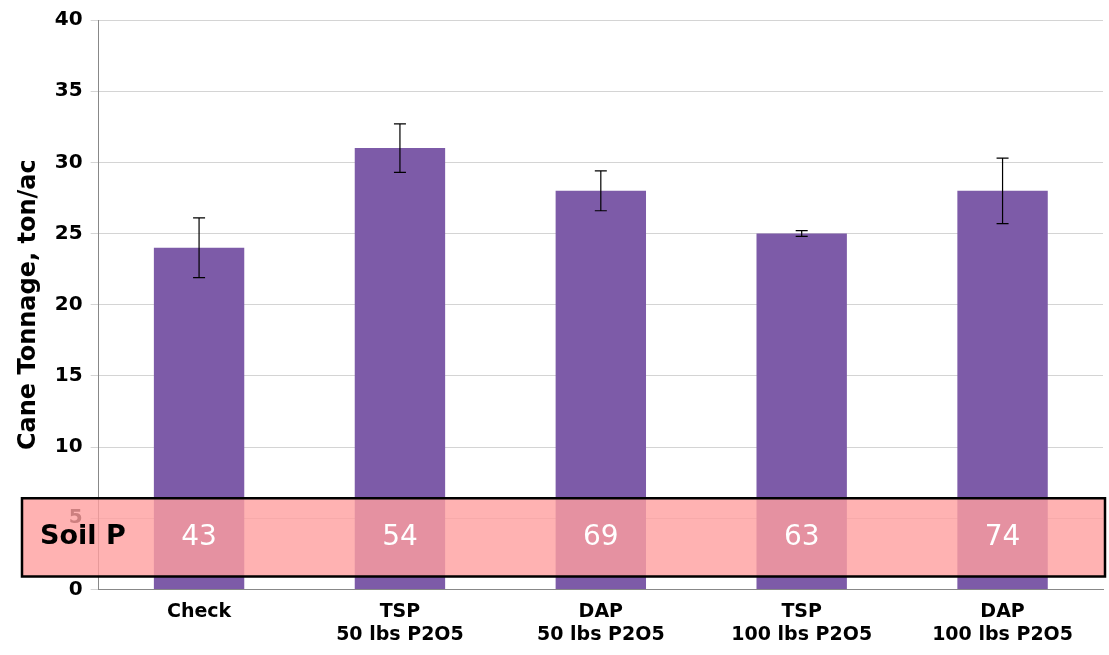 The height and width of the screenshot is (655, 1109). What do you see at coordinates (68, 445) in the screenshot?
I see `y-tick-label: 10` at bounding box center [68, 445].